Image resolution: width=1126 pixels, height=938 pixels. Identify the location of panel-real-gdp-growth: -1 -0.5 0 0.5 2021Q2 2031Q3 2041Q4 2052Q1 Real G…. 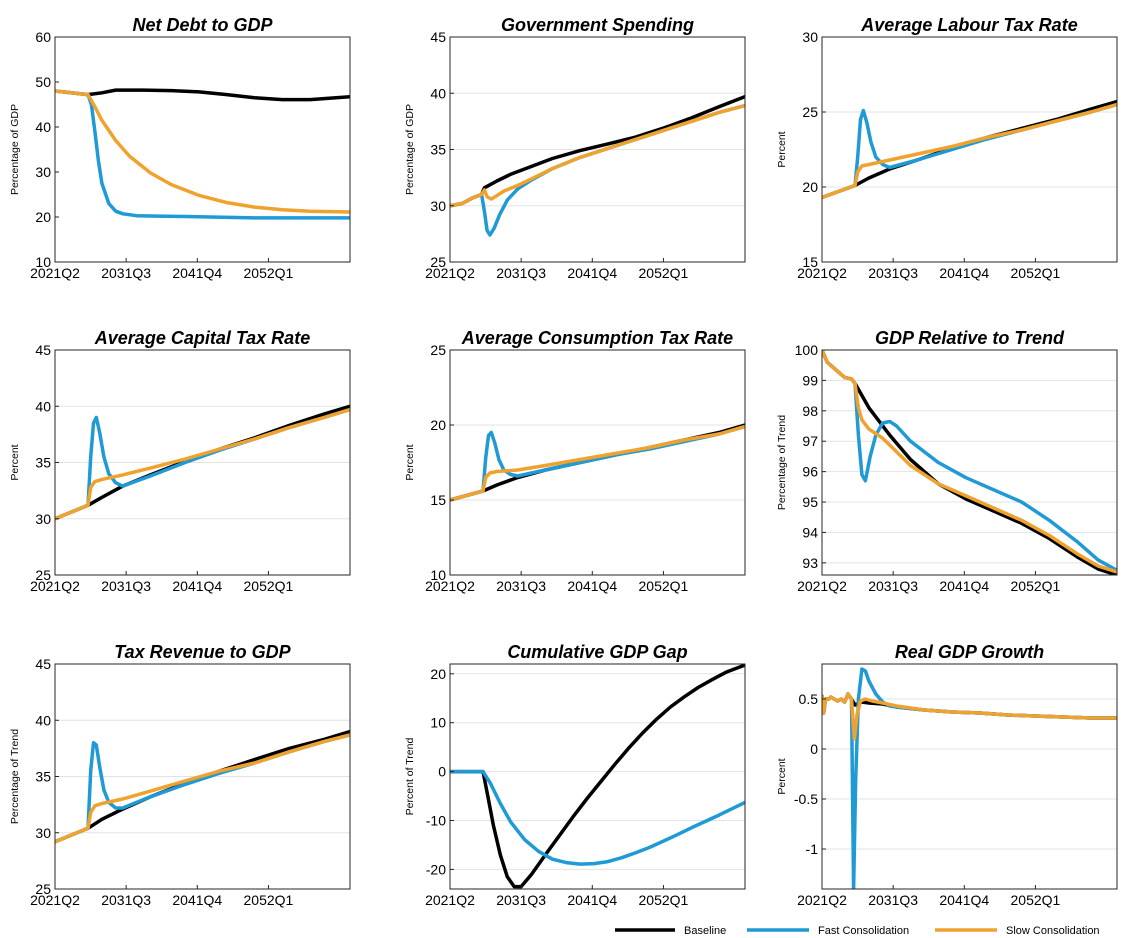
(947, 775).